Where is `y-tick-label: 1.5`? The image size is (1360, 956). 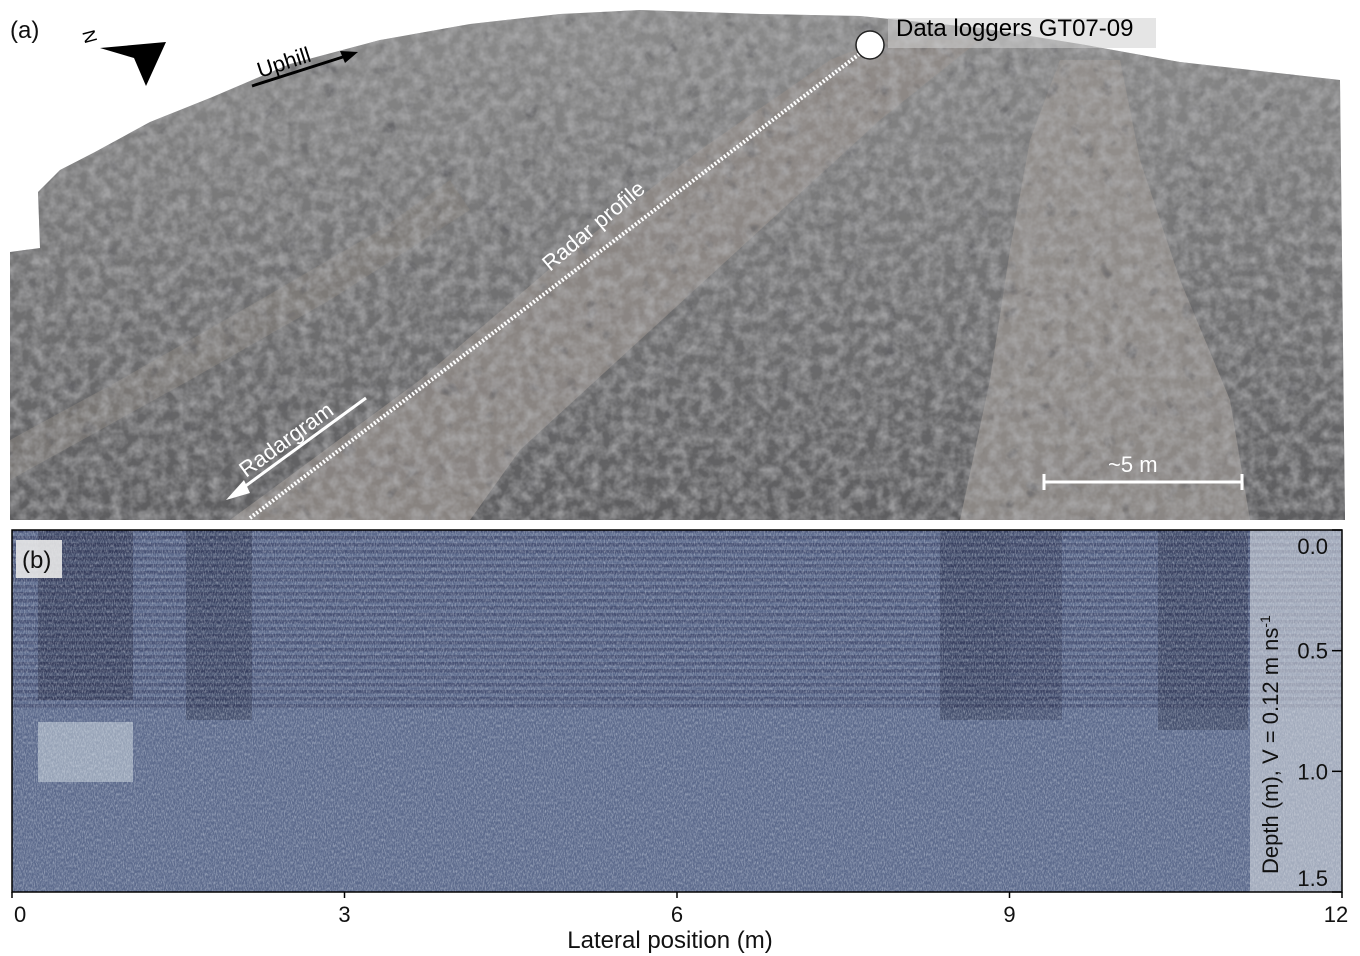
y-tick-label: 1.5 is located at coordinates (1312, 878).